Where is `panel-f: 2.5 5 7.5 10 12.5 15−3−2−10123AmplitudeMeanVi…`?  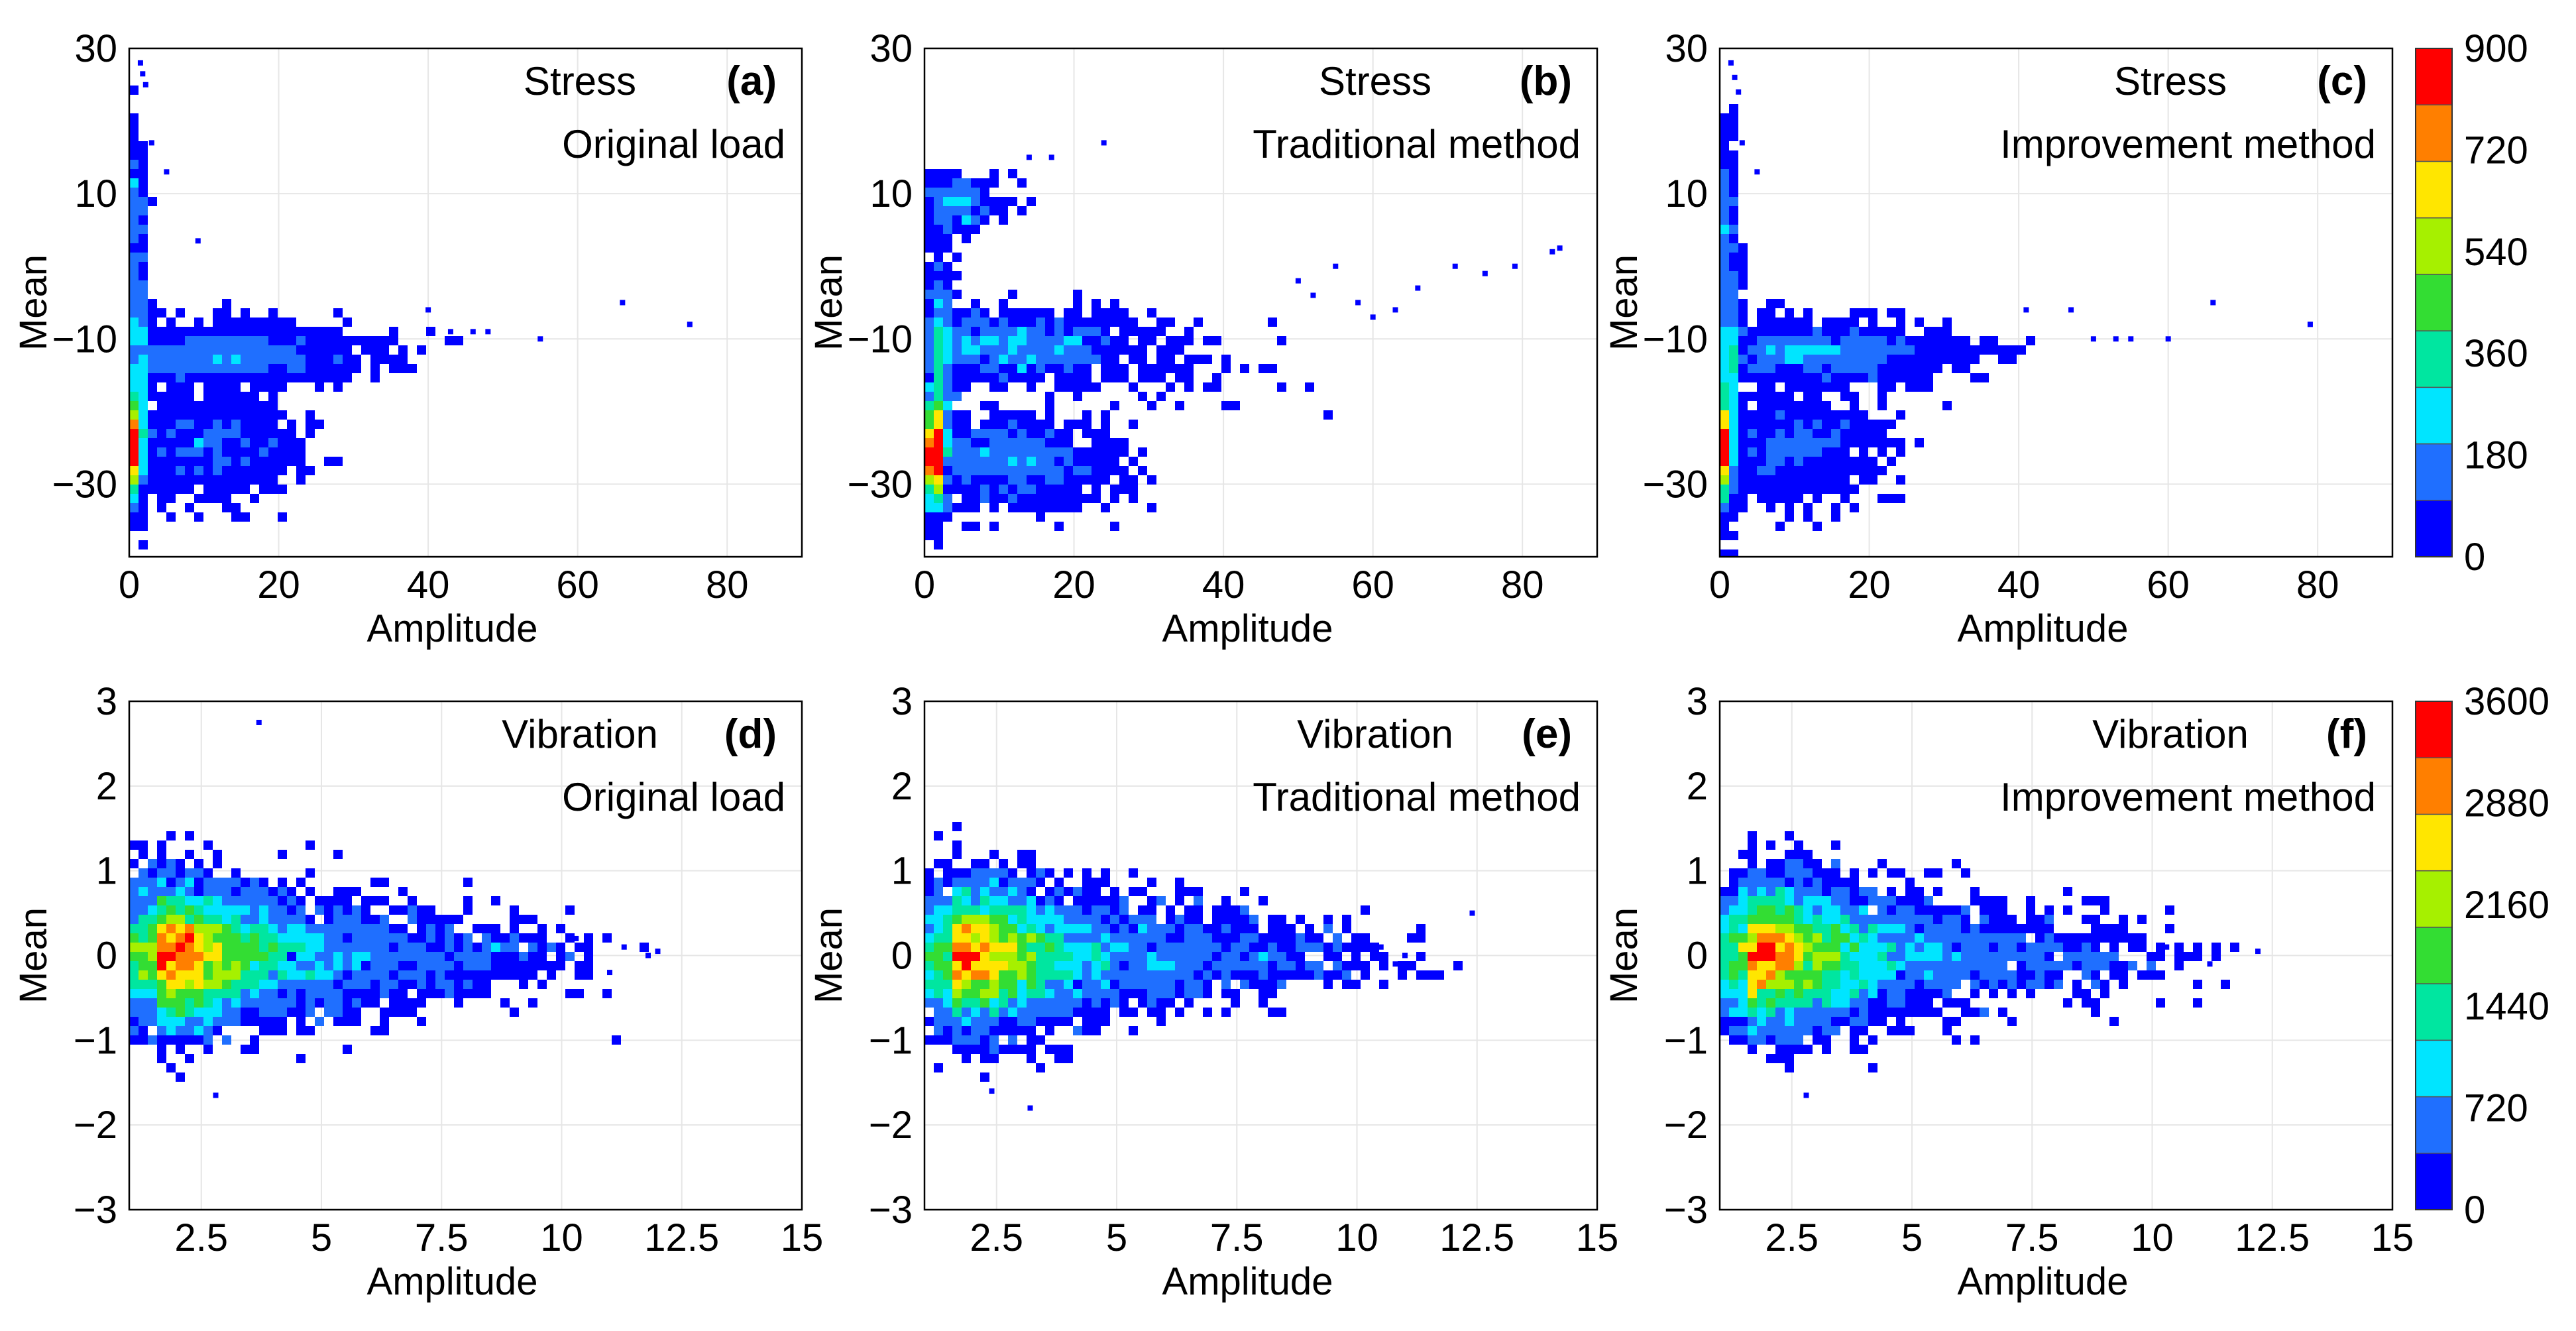
panel-f: 2.5 5 7.5 10 12.5 15−3−2−10123AmplitudeMeanVi… is located at coordinates (2008, 991).